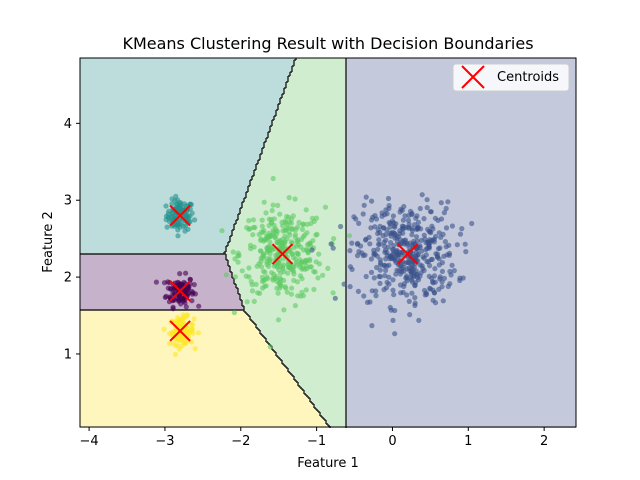 The image size is (640, 480). What do you see at coordinates (328, 463) in the screenshot?
I see `x-axis-label: Feature 1` at bounding box center [328, 463].